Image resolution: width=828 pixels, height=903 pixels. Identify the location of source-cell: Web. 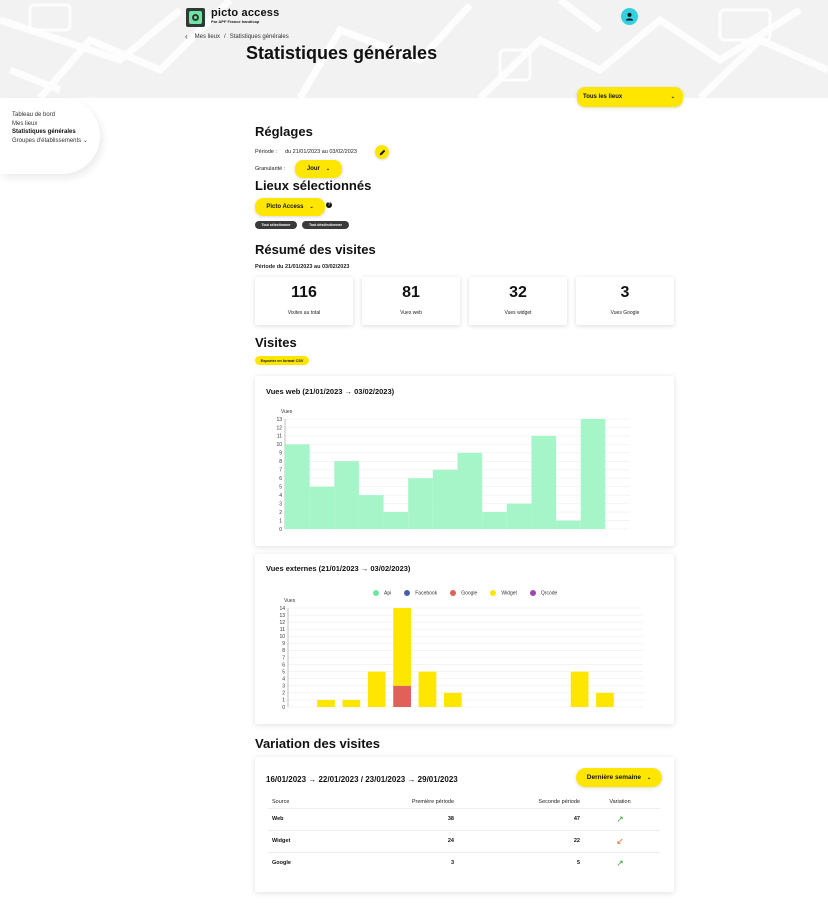
(313, 818).